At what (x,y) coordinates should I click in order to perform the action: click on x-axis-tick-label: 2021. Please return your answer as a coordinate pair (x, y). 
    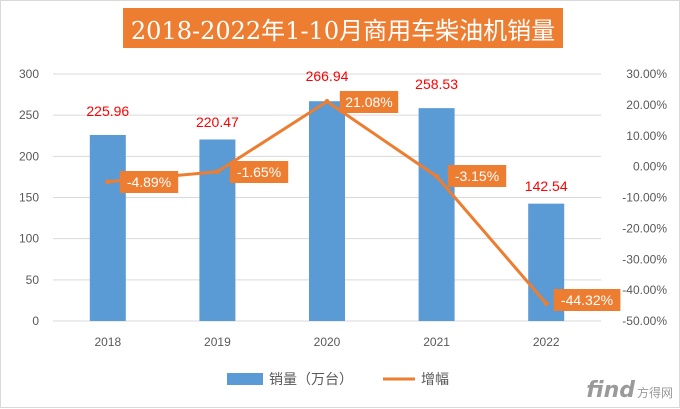
    Looking at the image, I should click on (436, 342).